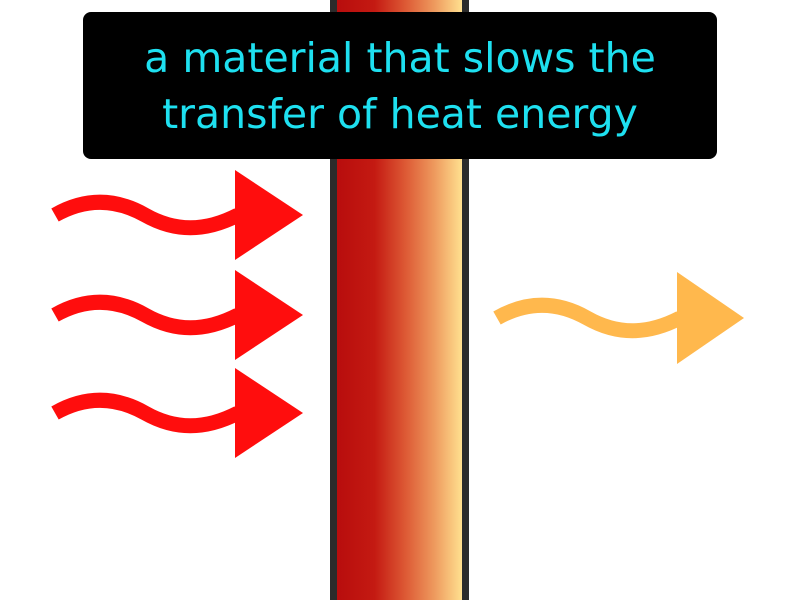 Image resolution: width=800 pixels, height=600 pixels. I want to click on definition-line-1: a material that slows the, so click(400, 57).